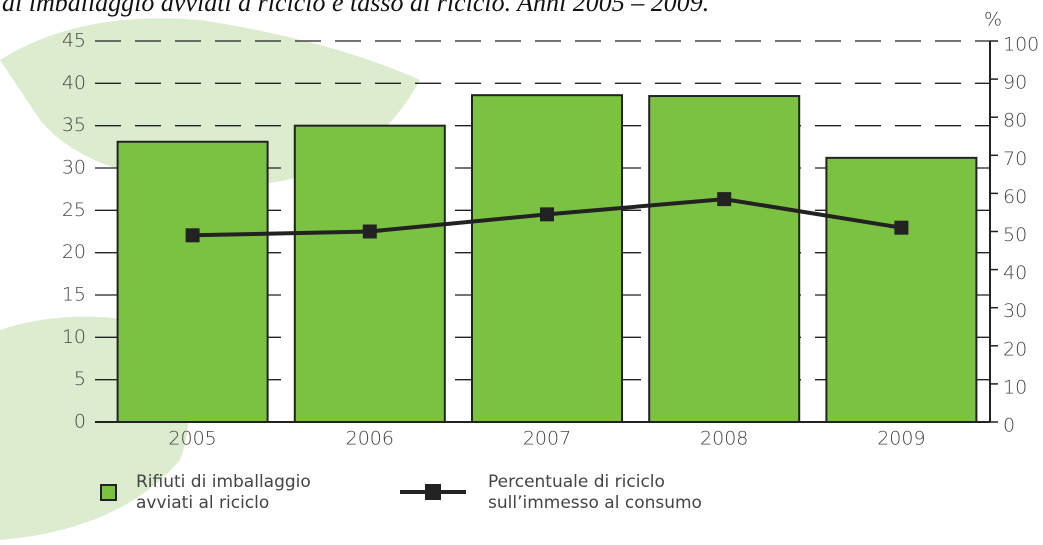 This screenshot has height=545, width=1043. I want to click on y2-tick-label: 100, so click(1021, 45).